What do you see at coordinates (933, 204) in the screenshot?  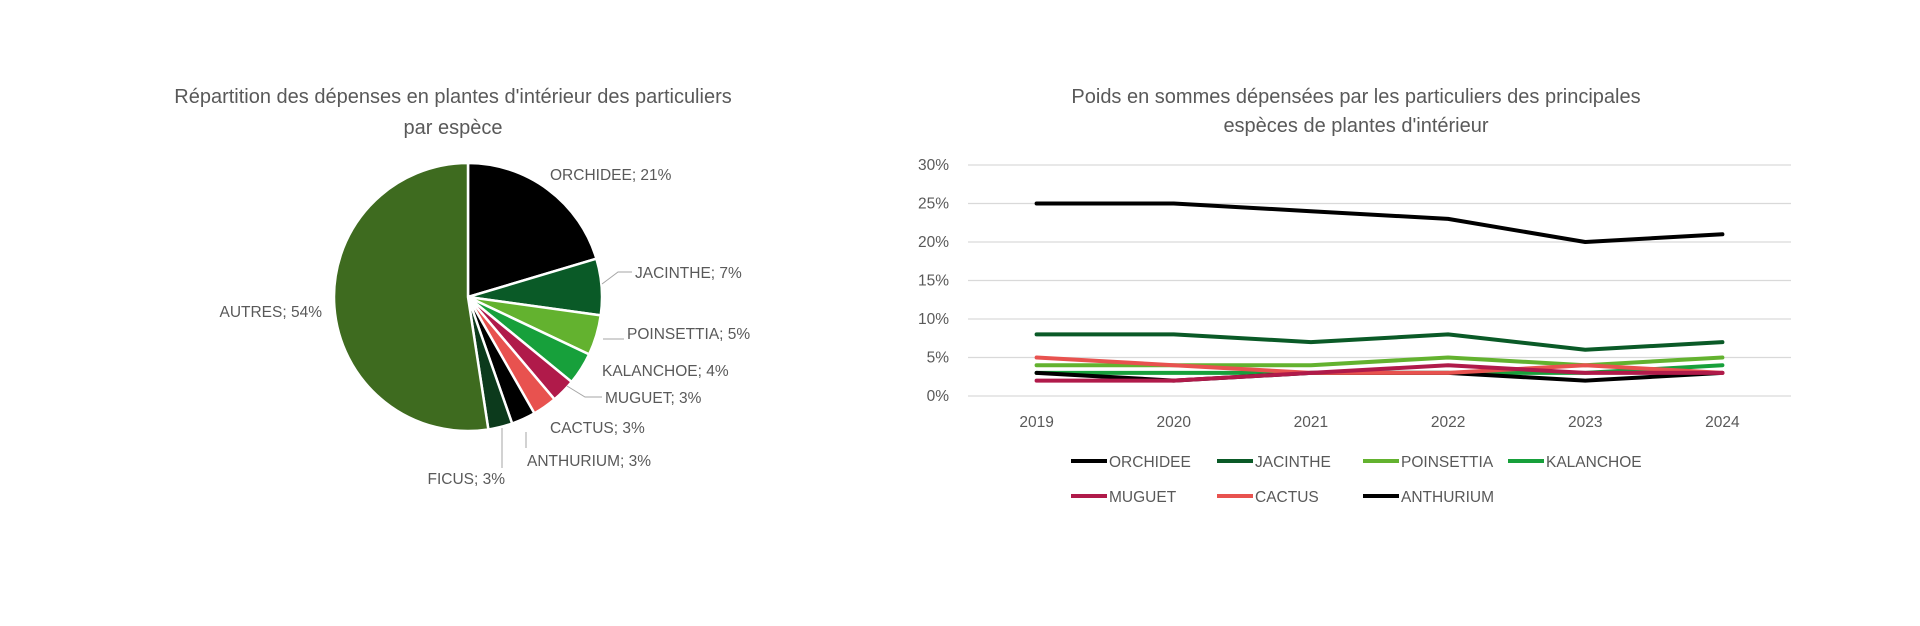 I see `y-tick-label: 25%` at bounding box center [933, 204].